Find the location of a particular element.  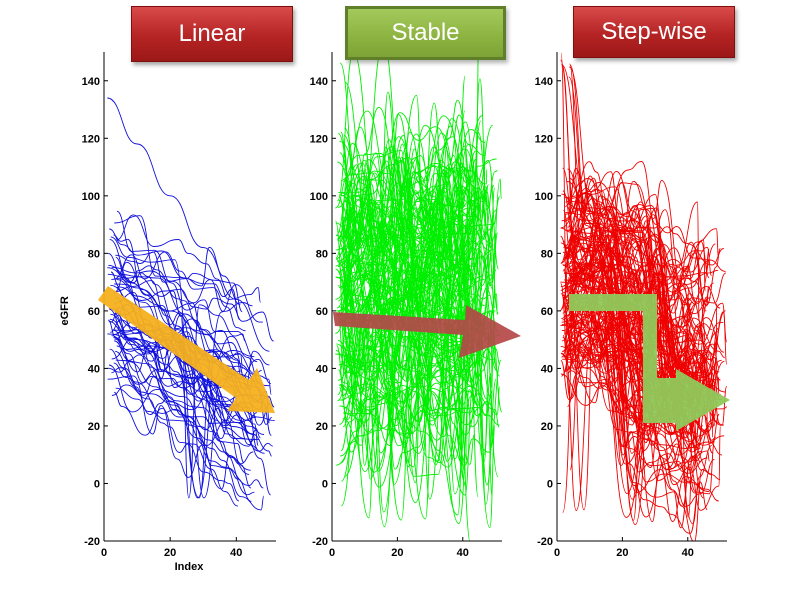

linear-trend-arrow is located at coordinates (186, 349).